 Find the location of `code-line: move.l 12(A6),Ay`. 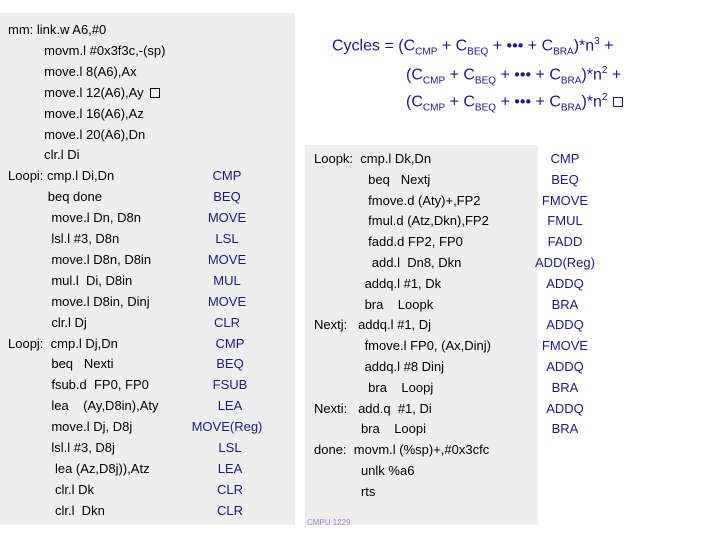

code-line: move.l 12(A6),Ay is located at coordinates (84, 93).